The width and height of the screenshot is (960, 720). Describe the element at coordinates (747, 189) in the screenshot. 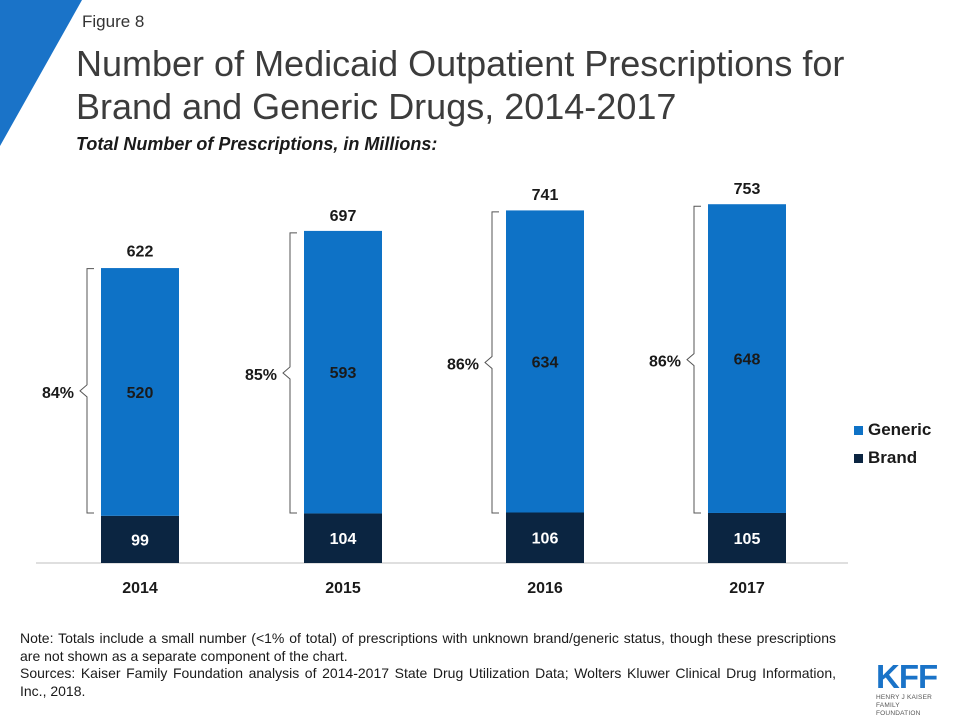

I see `label-total-2017: 753` at that location.